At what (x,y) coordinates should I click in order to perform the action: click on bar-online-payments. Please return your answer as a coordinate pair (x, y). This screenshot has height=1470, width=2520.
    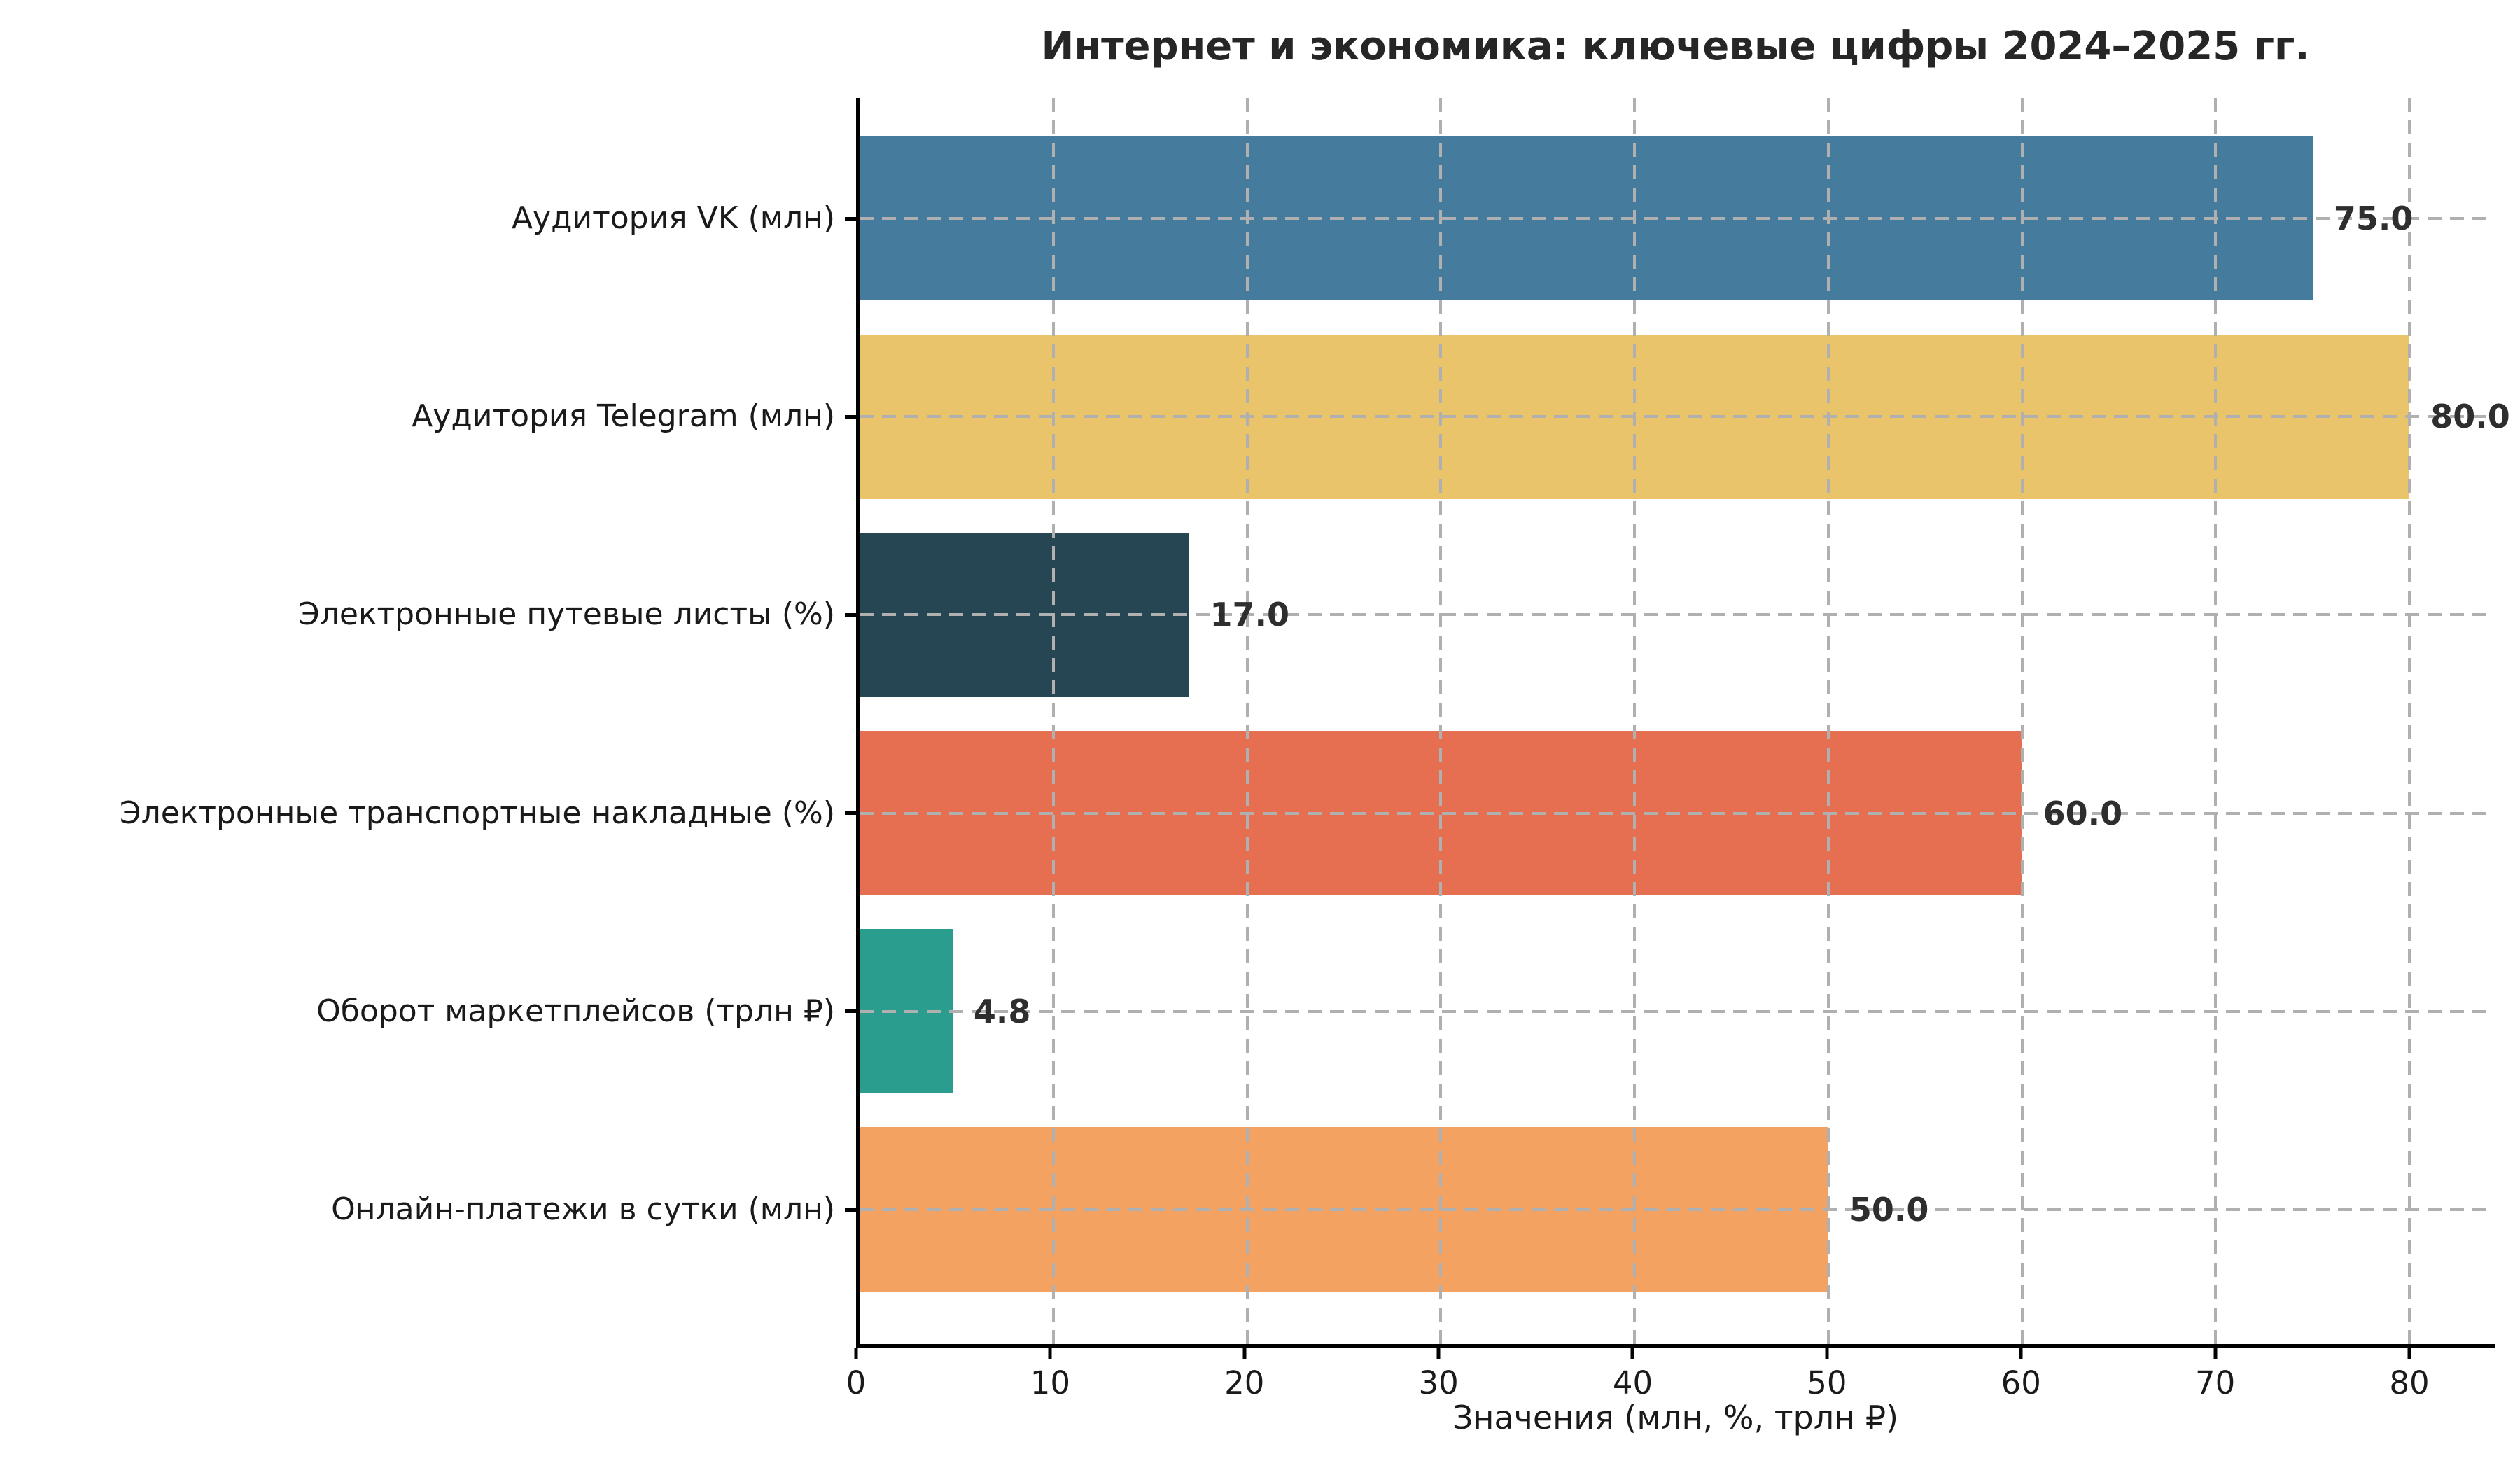
    Looking at the image, I should click on (1344, 1209).